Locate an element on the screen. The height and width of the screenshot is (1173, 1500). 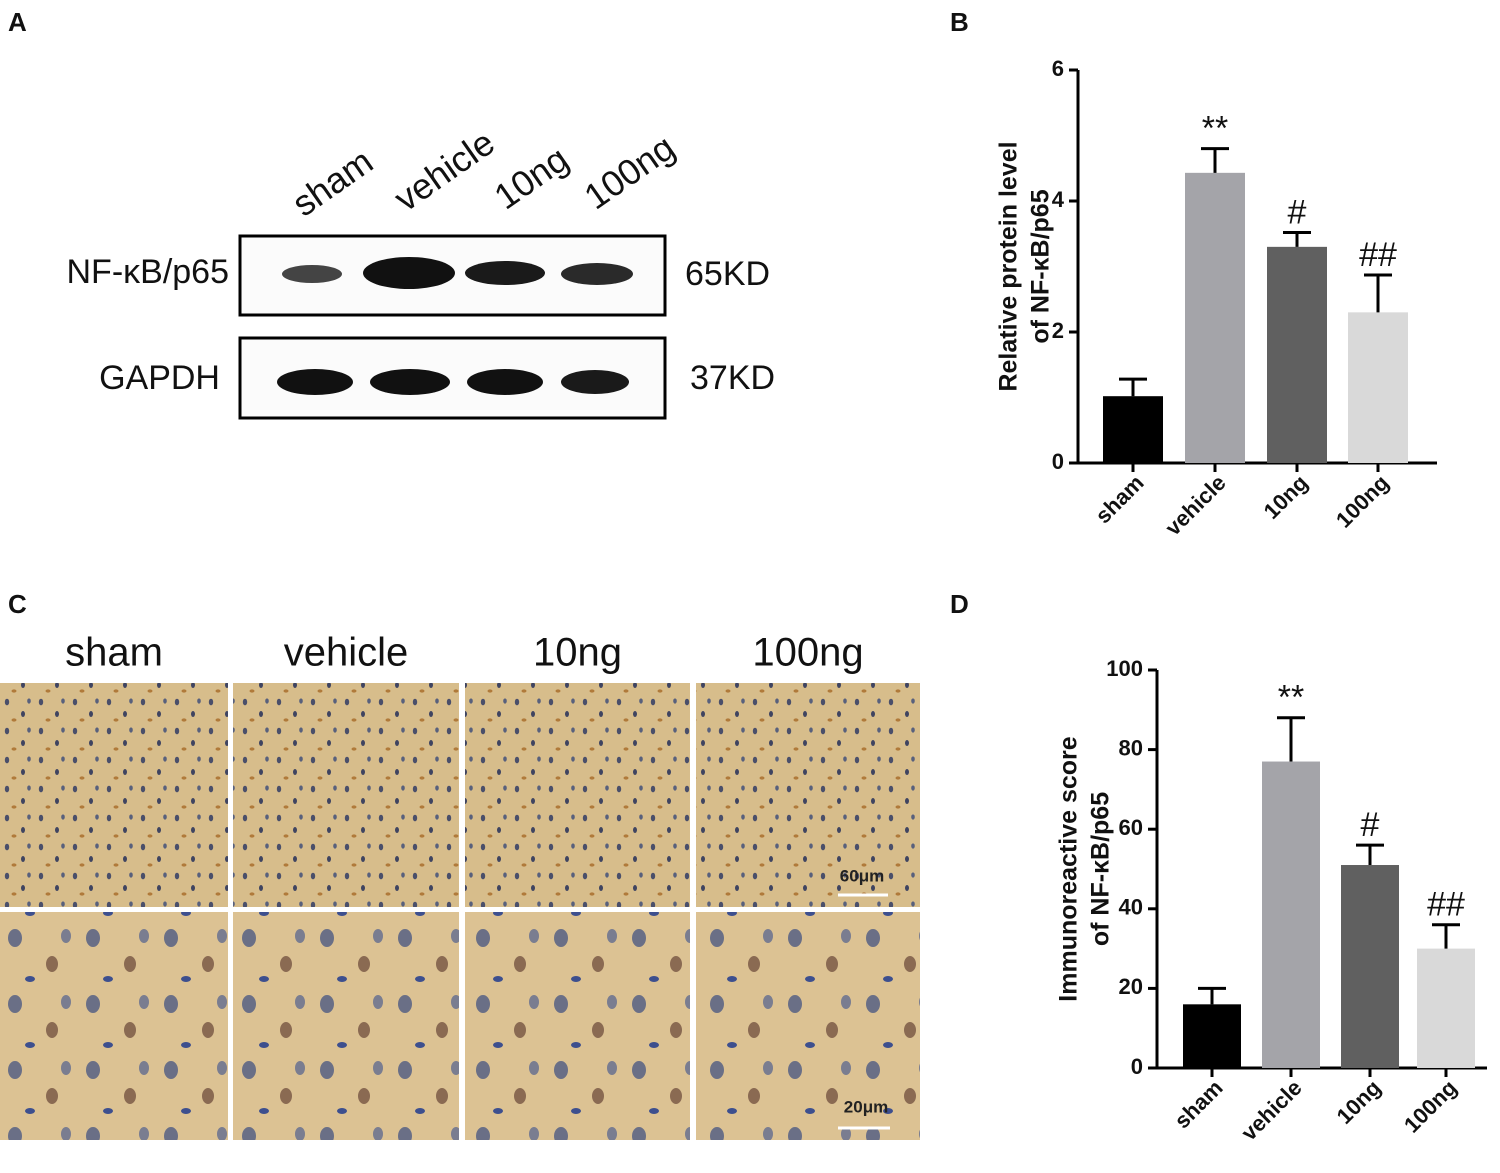
lane-label: 100ng is located at coordinates (630, 171).